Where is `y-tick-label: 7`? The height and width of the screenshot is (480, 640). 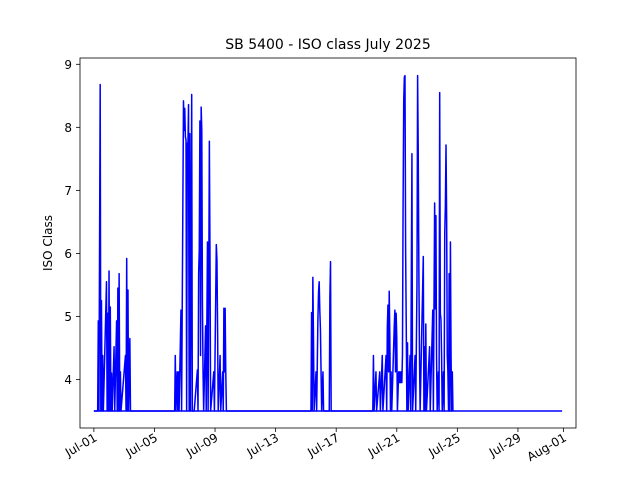
y-tick-label: 7 is located at coordinates (68, 191).